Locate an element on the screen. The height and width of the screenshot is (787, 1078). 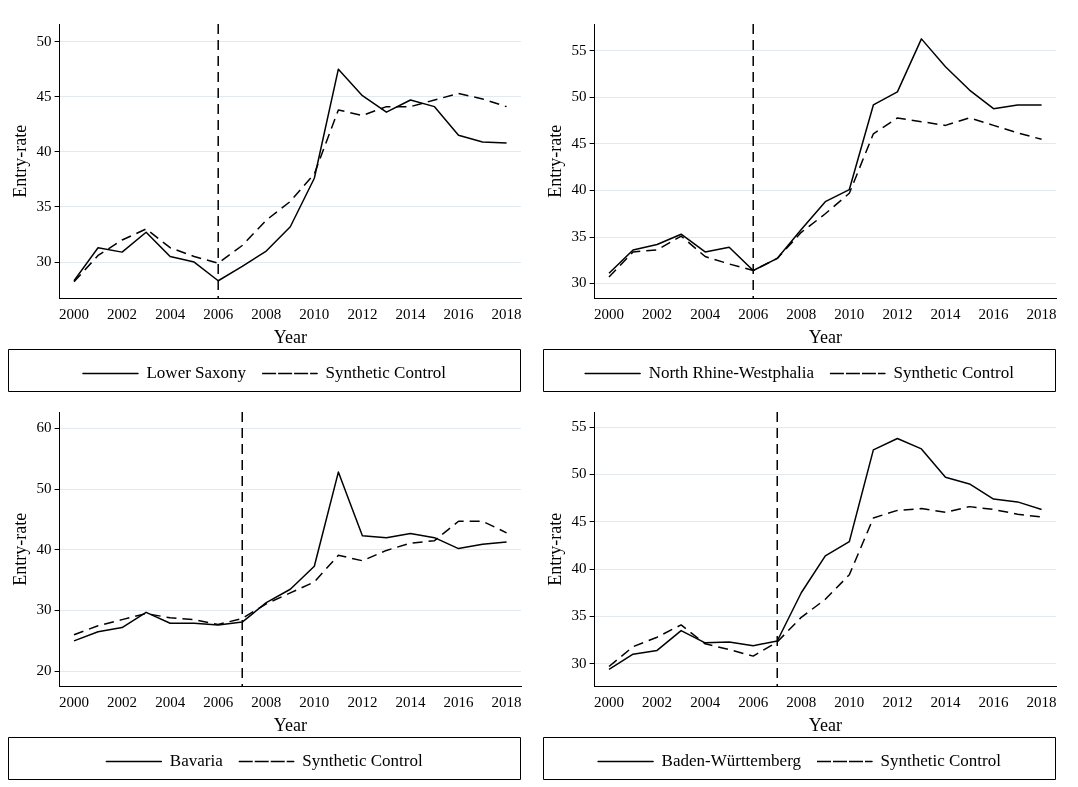
legend-label: North Rhine-Westphalia is located at coordinates (731, 372).